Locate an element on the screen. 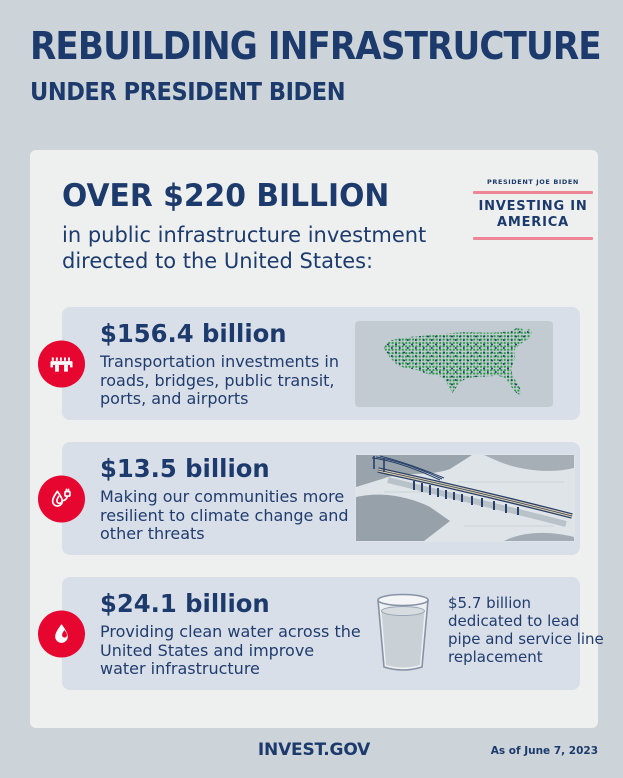 The image size is (623, 778). poster-subtitle: UNDER PRESIDENT BIDEN is located at coordinates (188, 91).